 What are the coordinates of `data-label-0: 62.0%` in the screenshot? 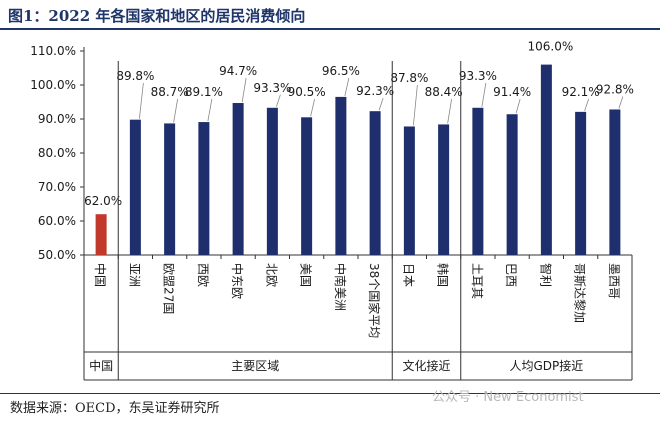 It's located at (103, 201).